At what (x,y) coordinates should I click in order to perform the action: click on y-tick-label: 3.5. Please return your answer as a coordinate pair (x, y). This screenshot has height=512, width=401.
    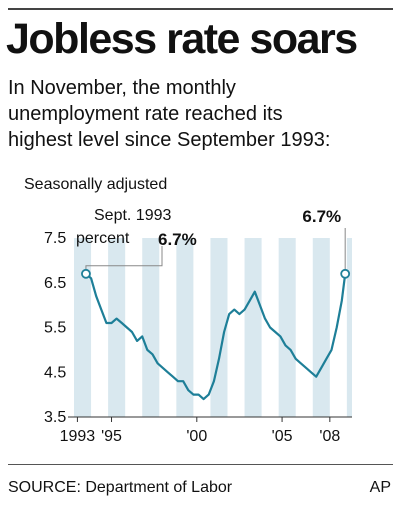
    Looking at the image, I should click on (55, 417).